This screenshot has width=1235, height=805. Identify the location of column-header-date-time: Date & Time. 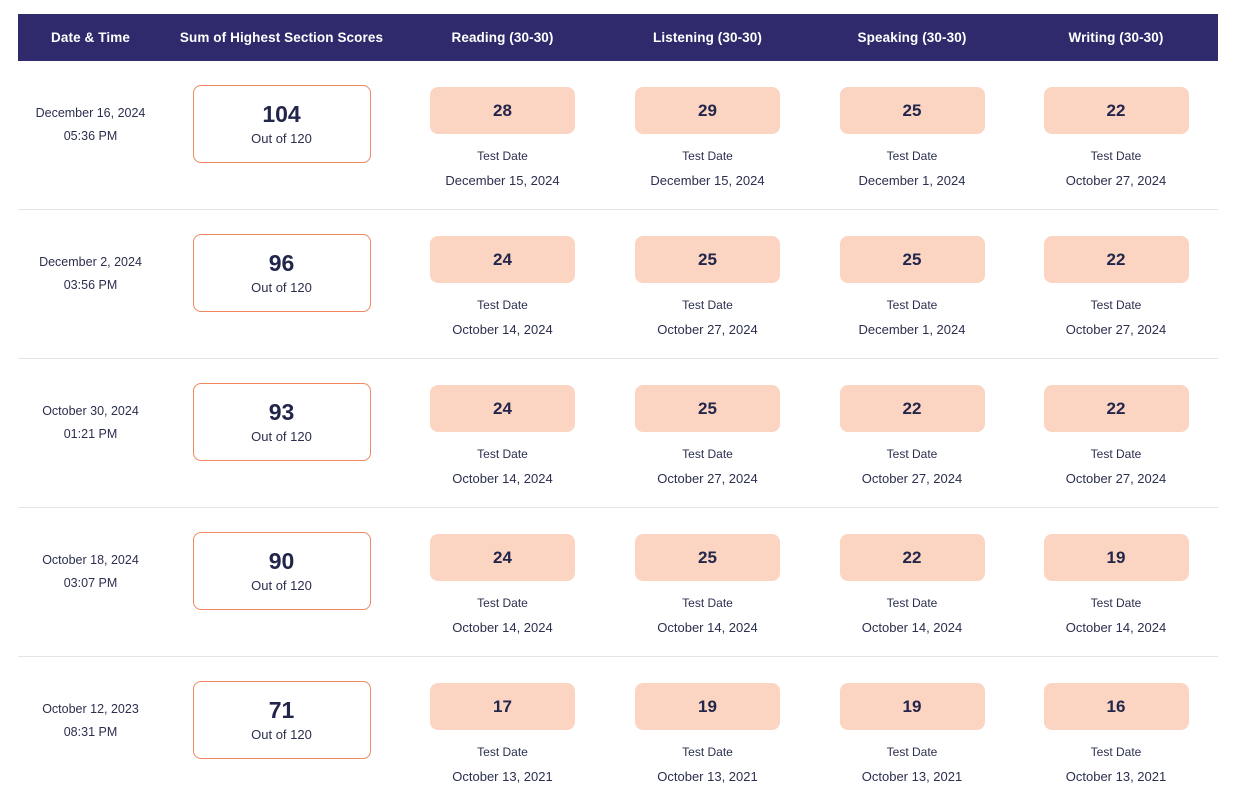
(90, 37).